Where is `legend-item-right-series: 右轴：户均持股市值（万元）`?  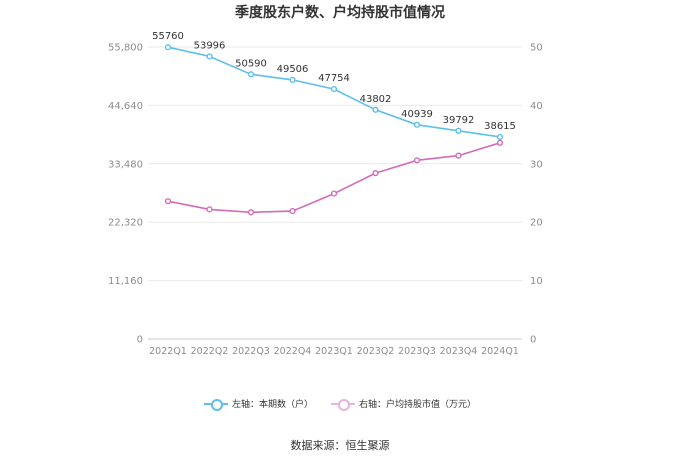 legend-item-right-series: 右轴：户均持股市值（万元） is located at coordinates (404, 404).